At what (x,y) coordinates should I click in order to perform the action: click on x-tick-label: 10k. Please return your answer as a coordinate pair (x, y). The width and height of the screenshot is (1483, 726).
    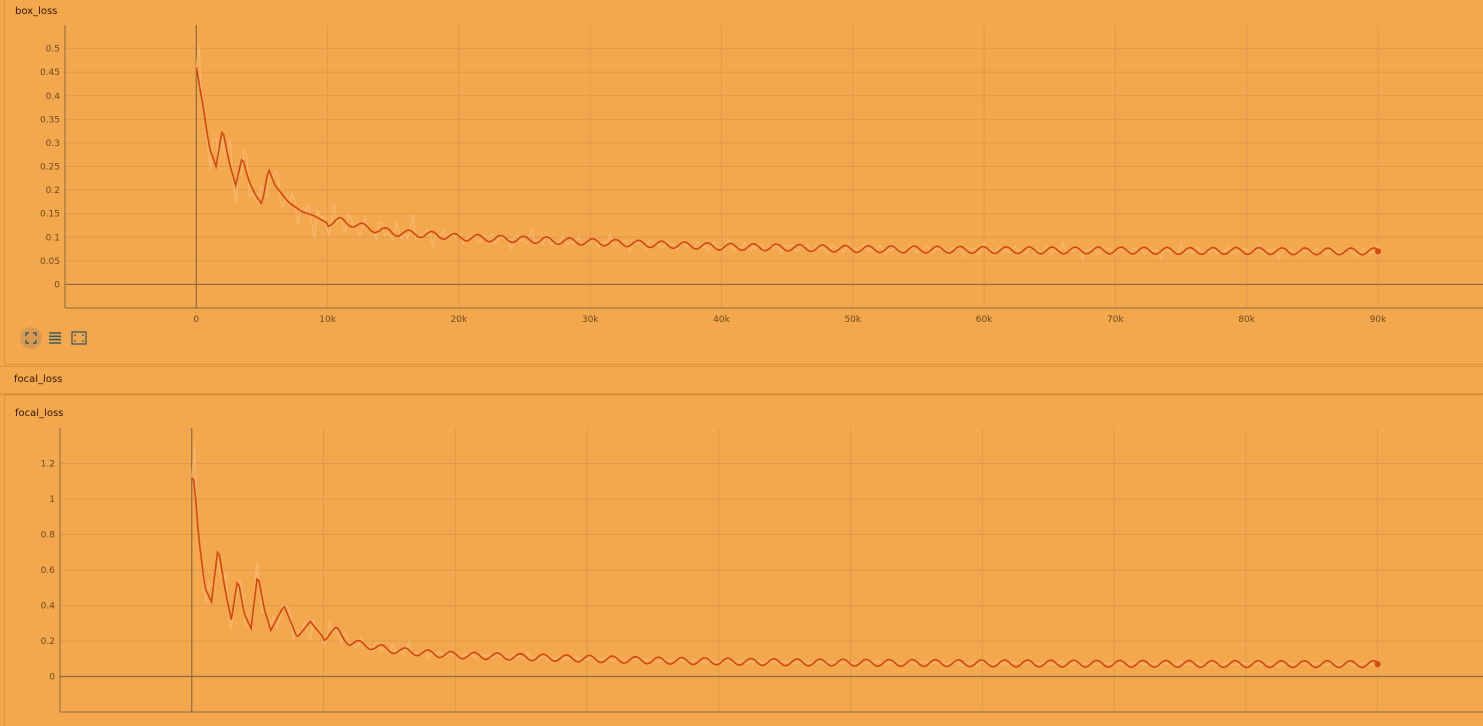
    Looking at the image, I should click on (327, 320).